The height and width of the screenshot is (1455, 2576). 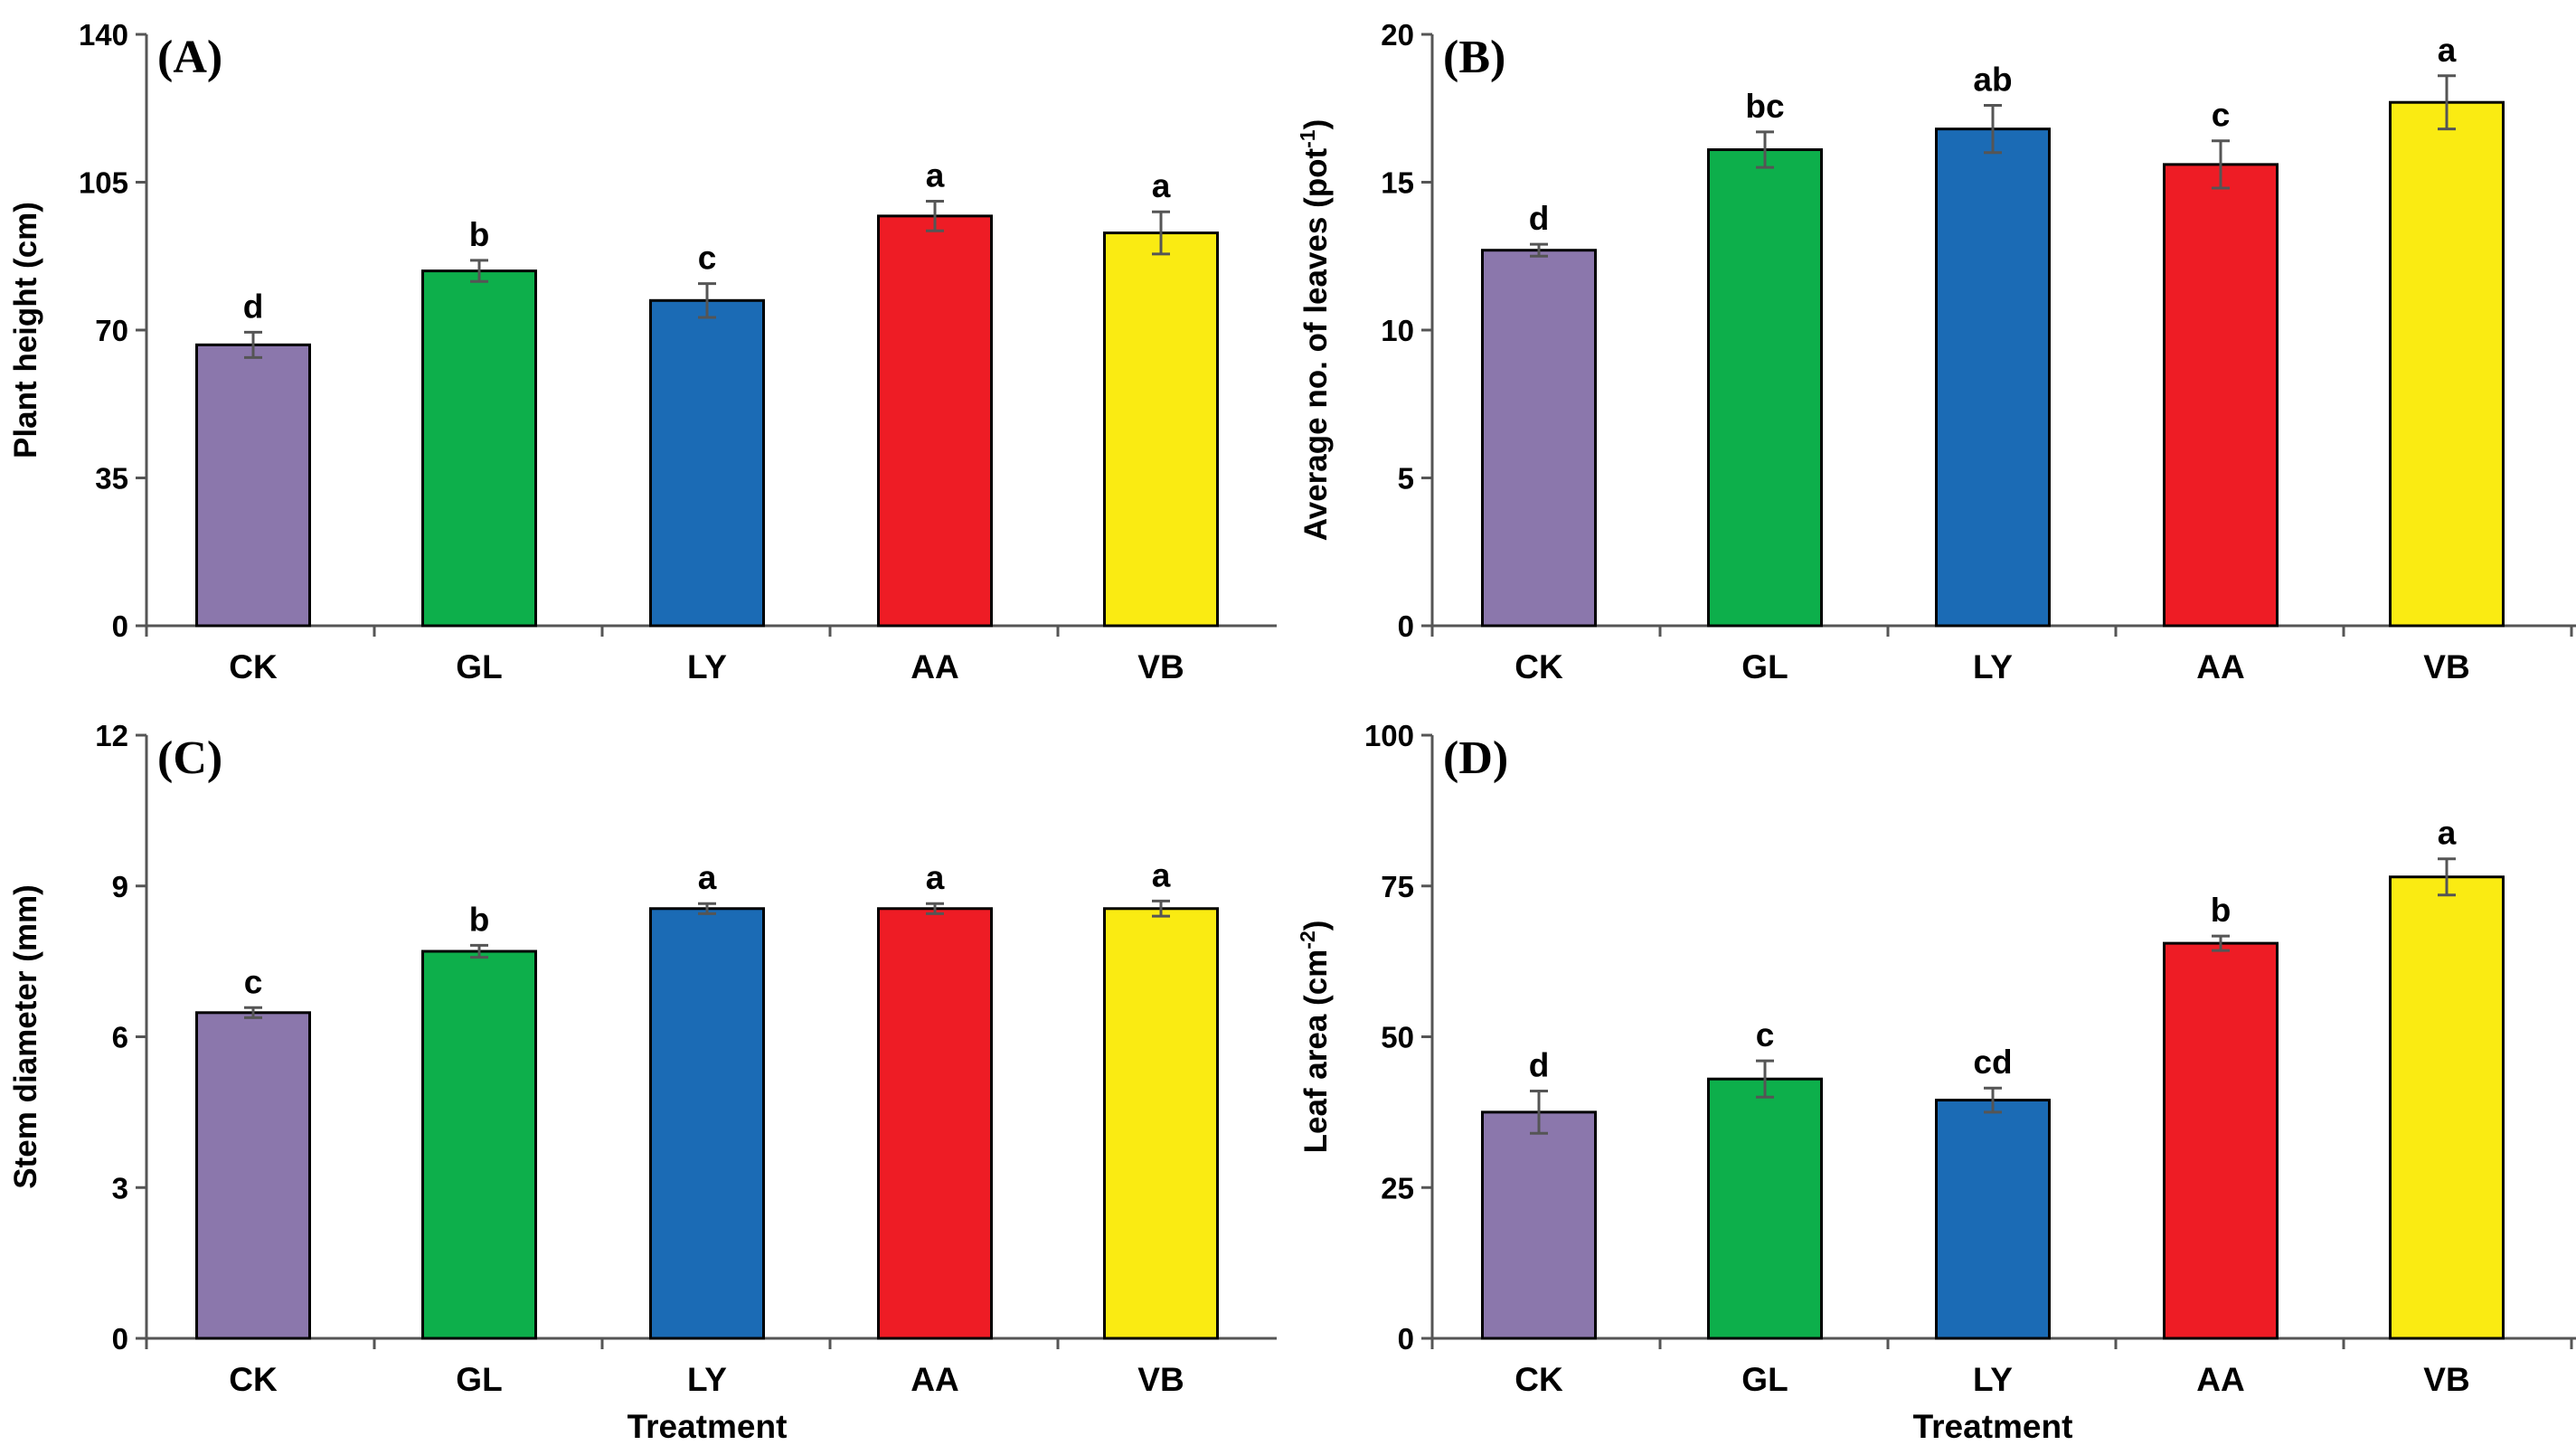 I want to click on y-tick-label: 140, so click(x=103, y=35).